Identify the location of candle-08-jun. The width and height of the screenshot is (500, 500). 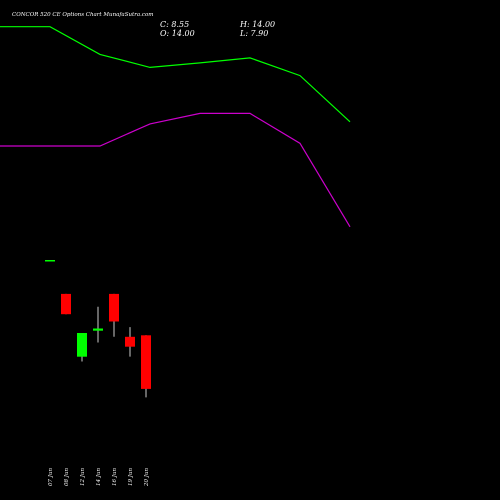
(66, 304).